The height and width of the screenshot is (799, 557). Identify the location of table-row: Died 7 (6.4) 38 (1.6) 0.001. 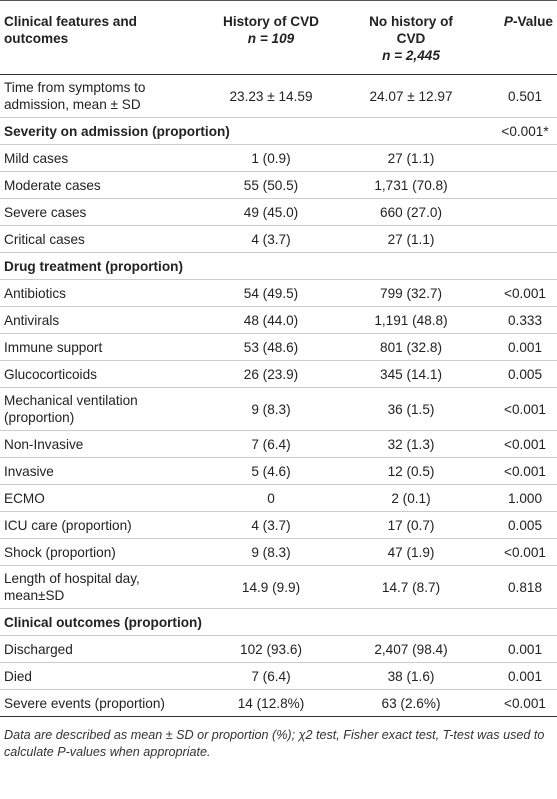
(278, 676).